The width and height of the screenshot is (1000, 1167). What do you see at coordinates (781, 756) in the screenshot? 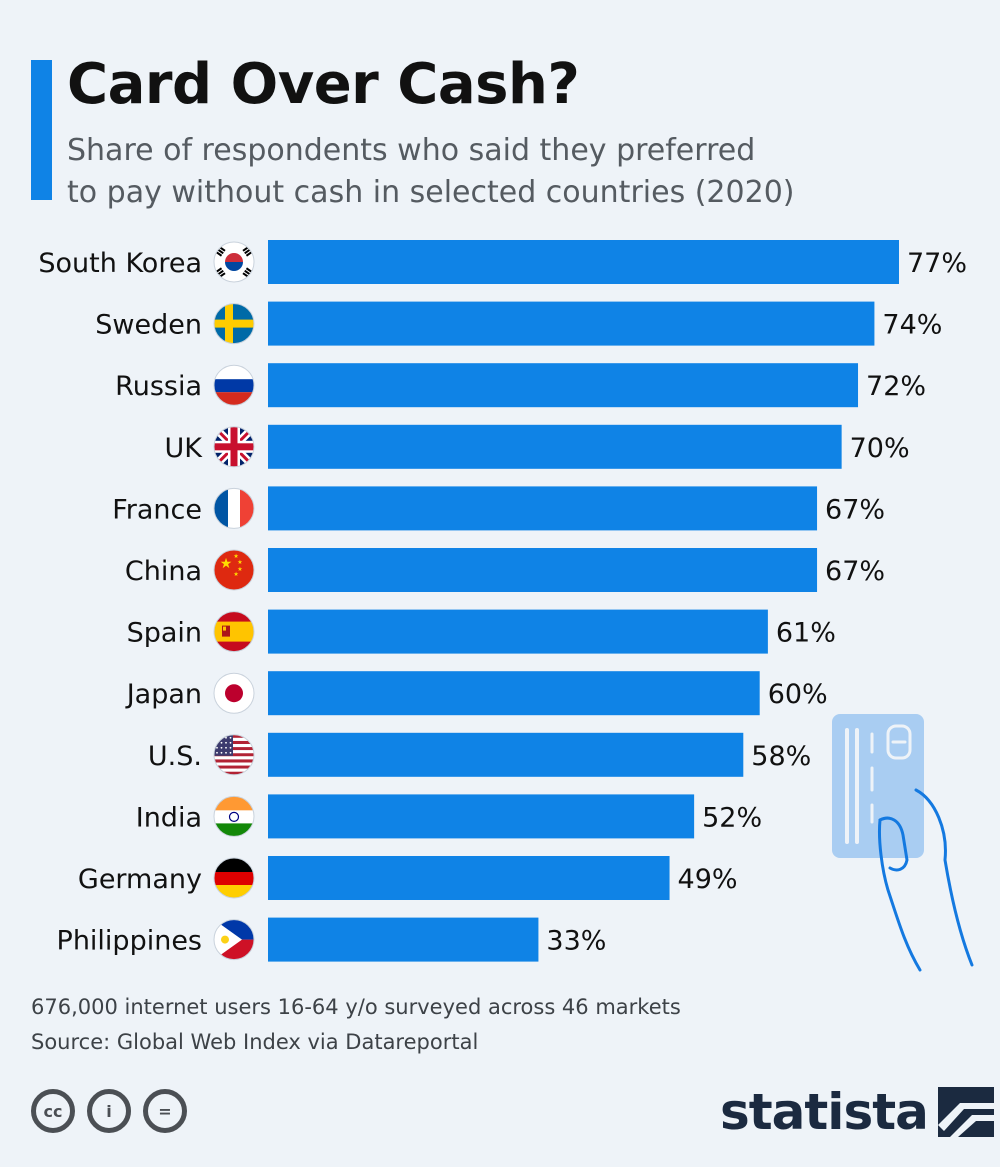
I see `value-label: 58%` at bounding box center [781, 756].